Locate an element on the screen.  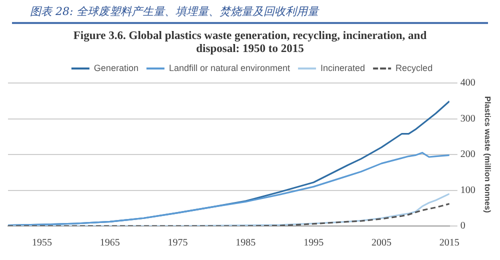
legend-label: Generation is located at coordinates (116, 67).